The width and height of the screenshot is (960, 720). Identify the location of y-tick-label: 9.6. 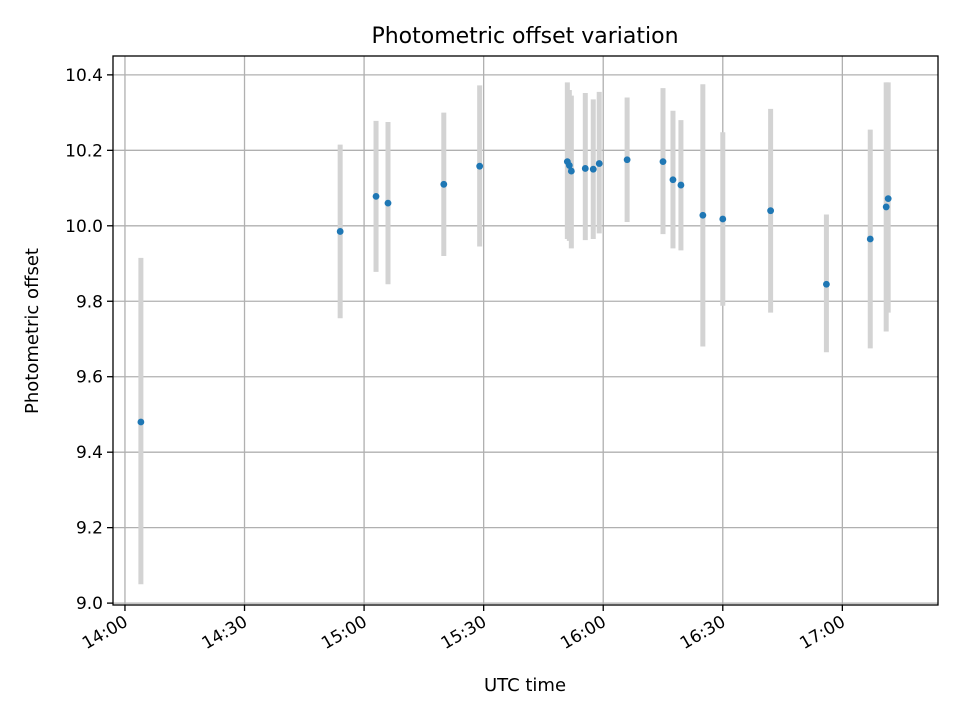
(89, 378).